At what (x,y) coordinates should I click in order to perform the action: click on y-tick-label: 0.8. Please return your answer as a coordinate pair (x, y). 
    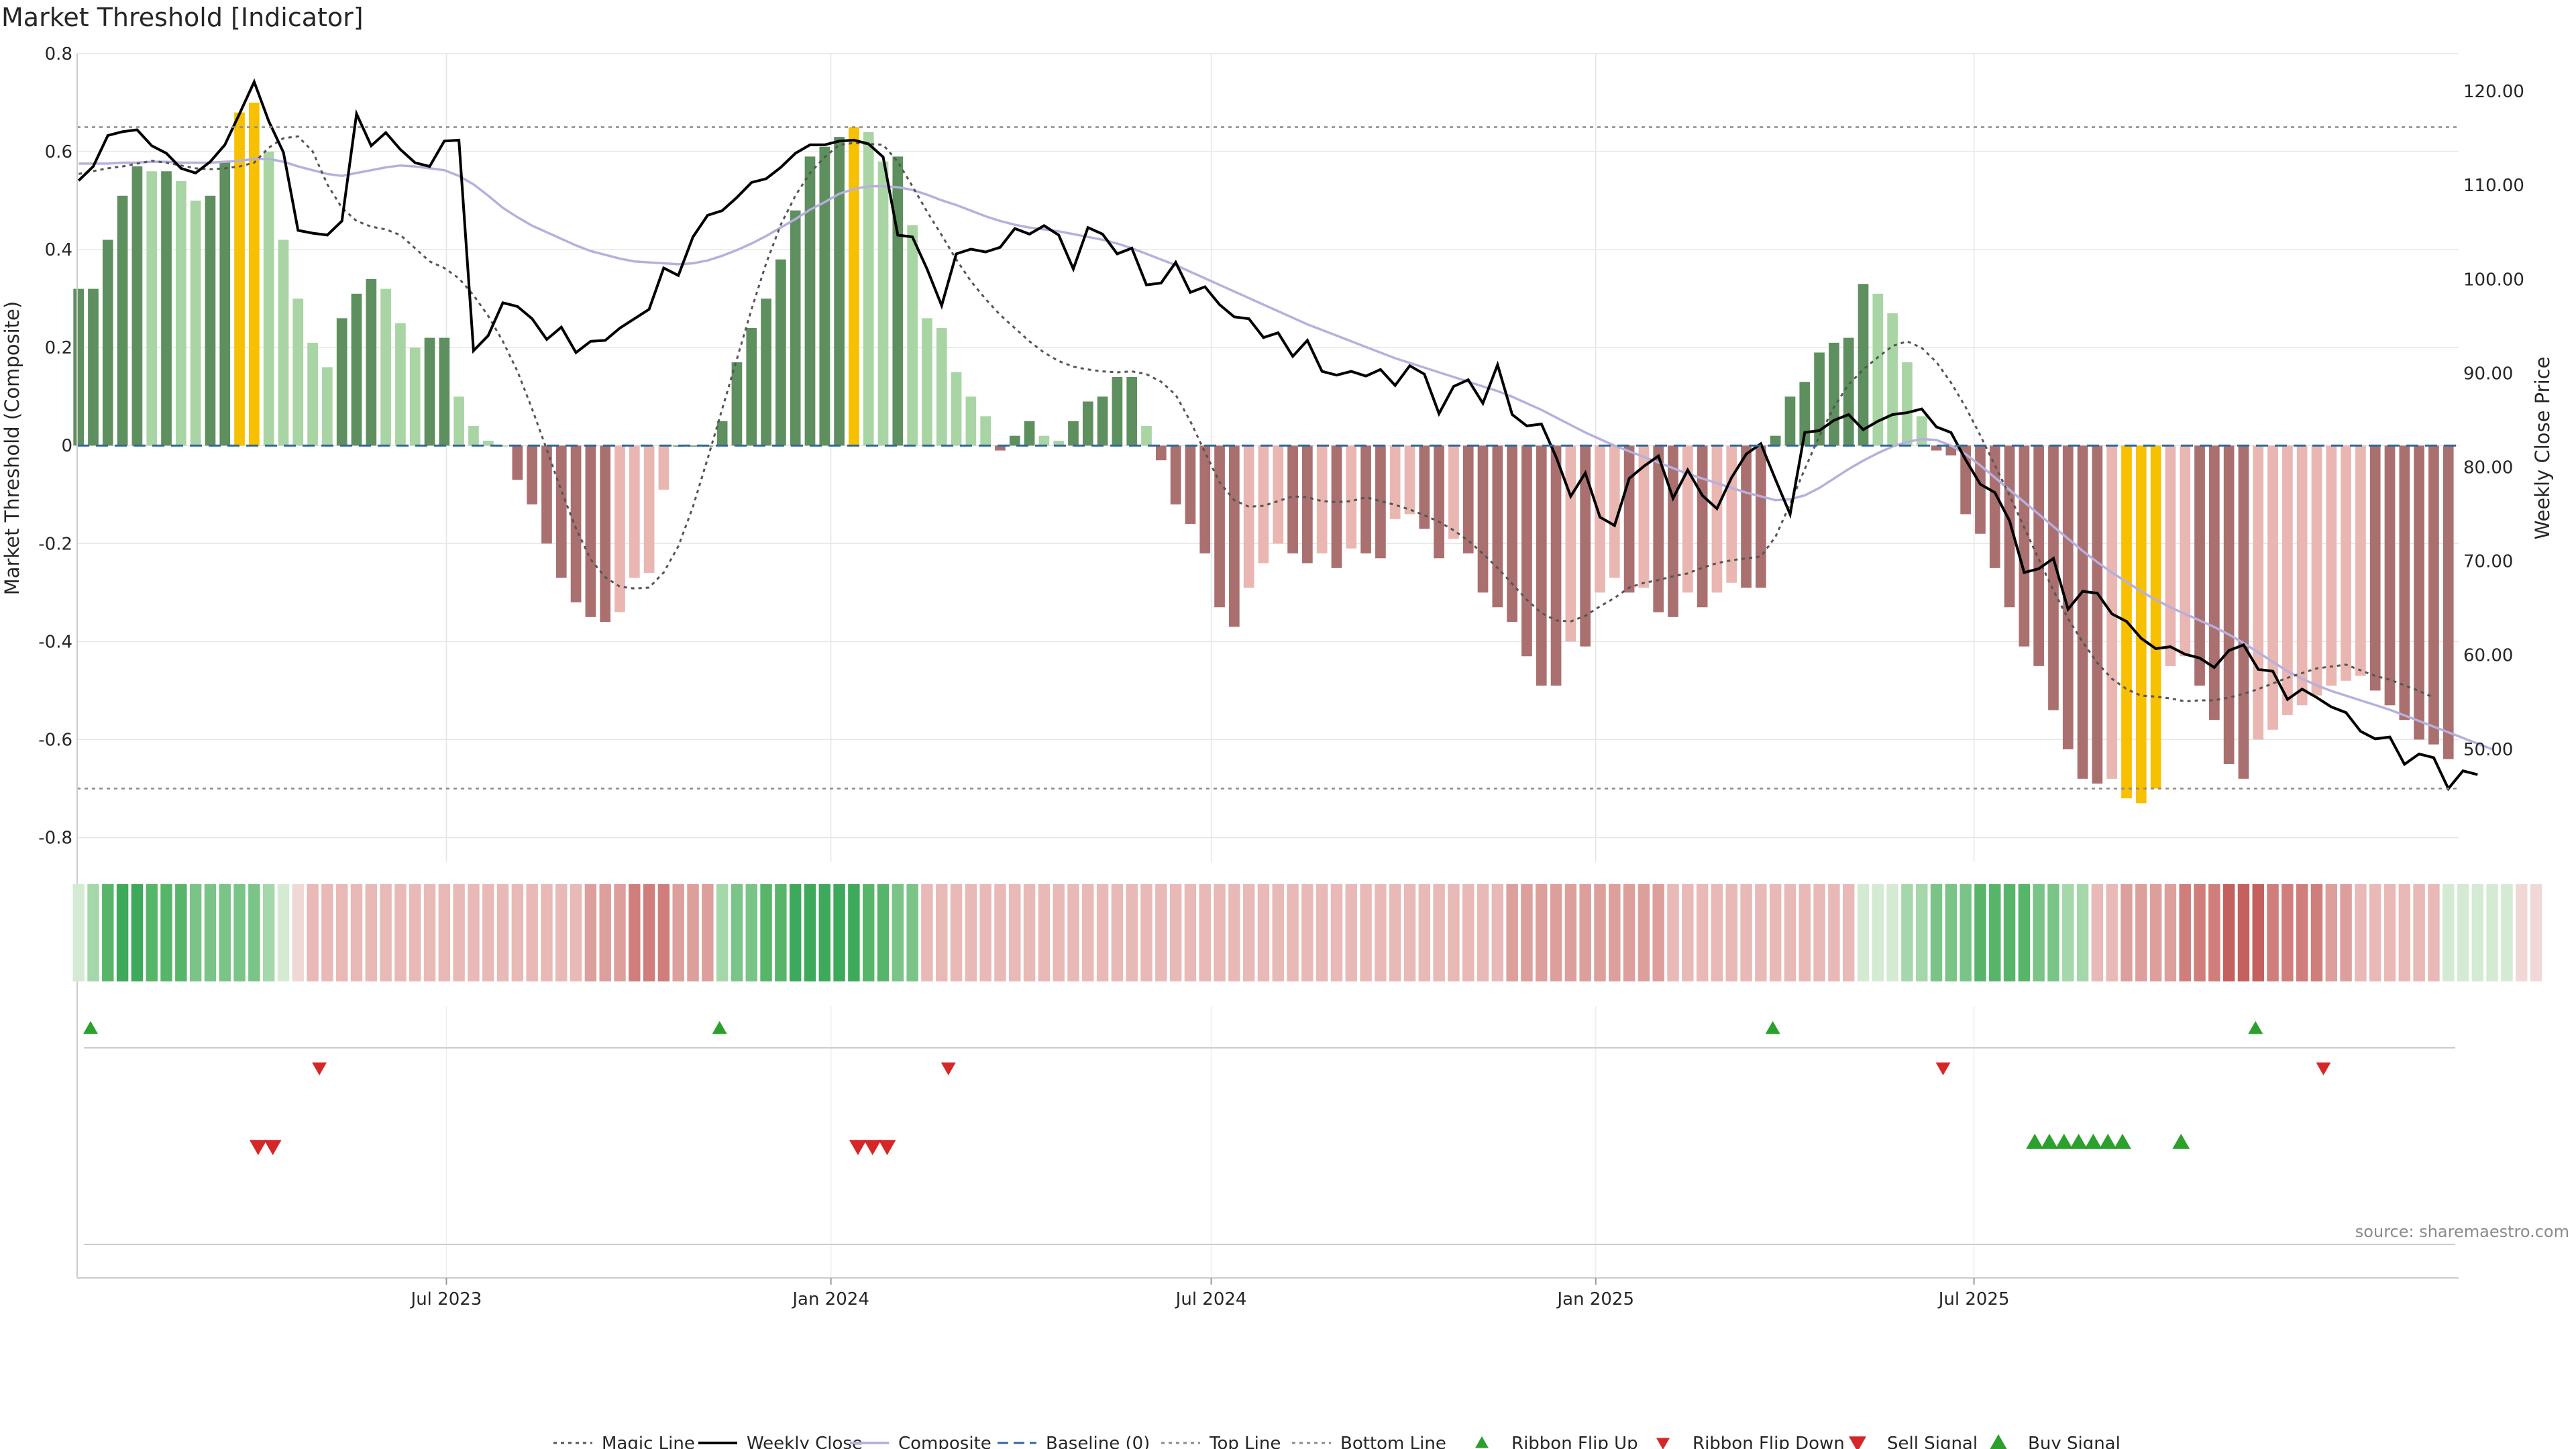
    Looking at the image, I should click on (58, 54).